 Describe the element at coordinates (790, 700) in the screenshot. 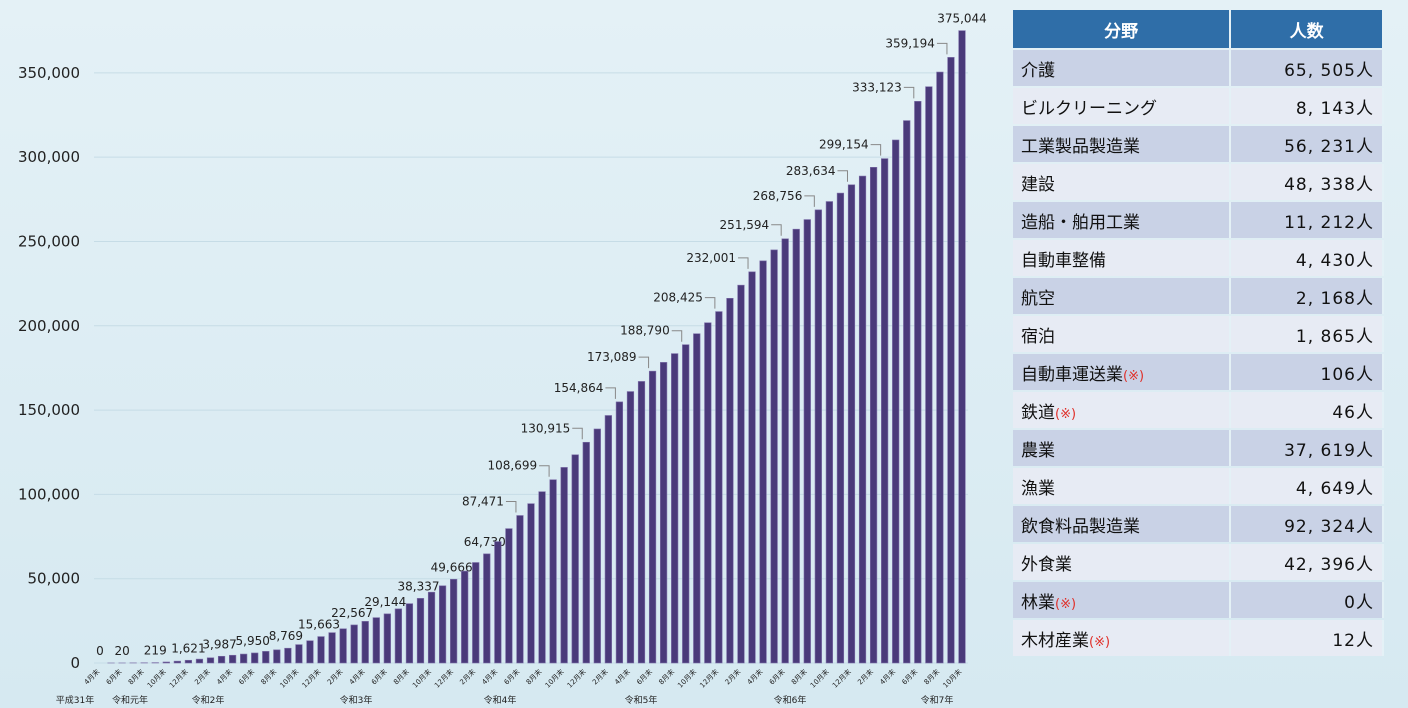

I see `year-label: 令和6年` at that location.